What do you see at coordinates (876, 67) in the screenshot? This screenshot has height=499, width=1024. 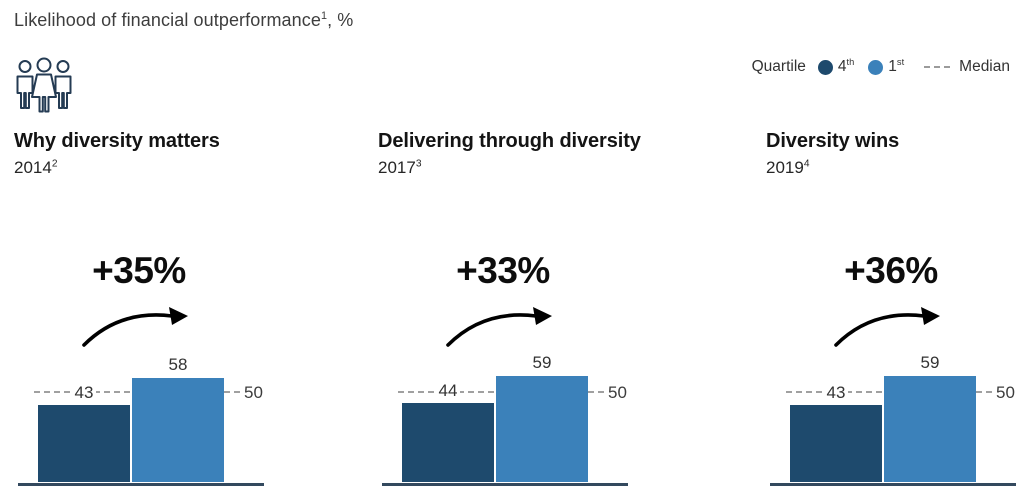 I see `first-quartile-dot-icon` at bounding box center [876, 67].